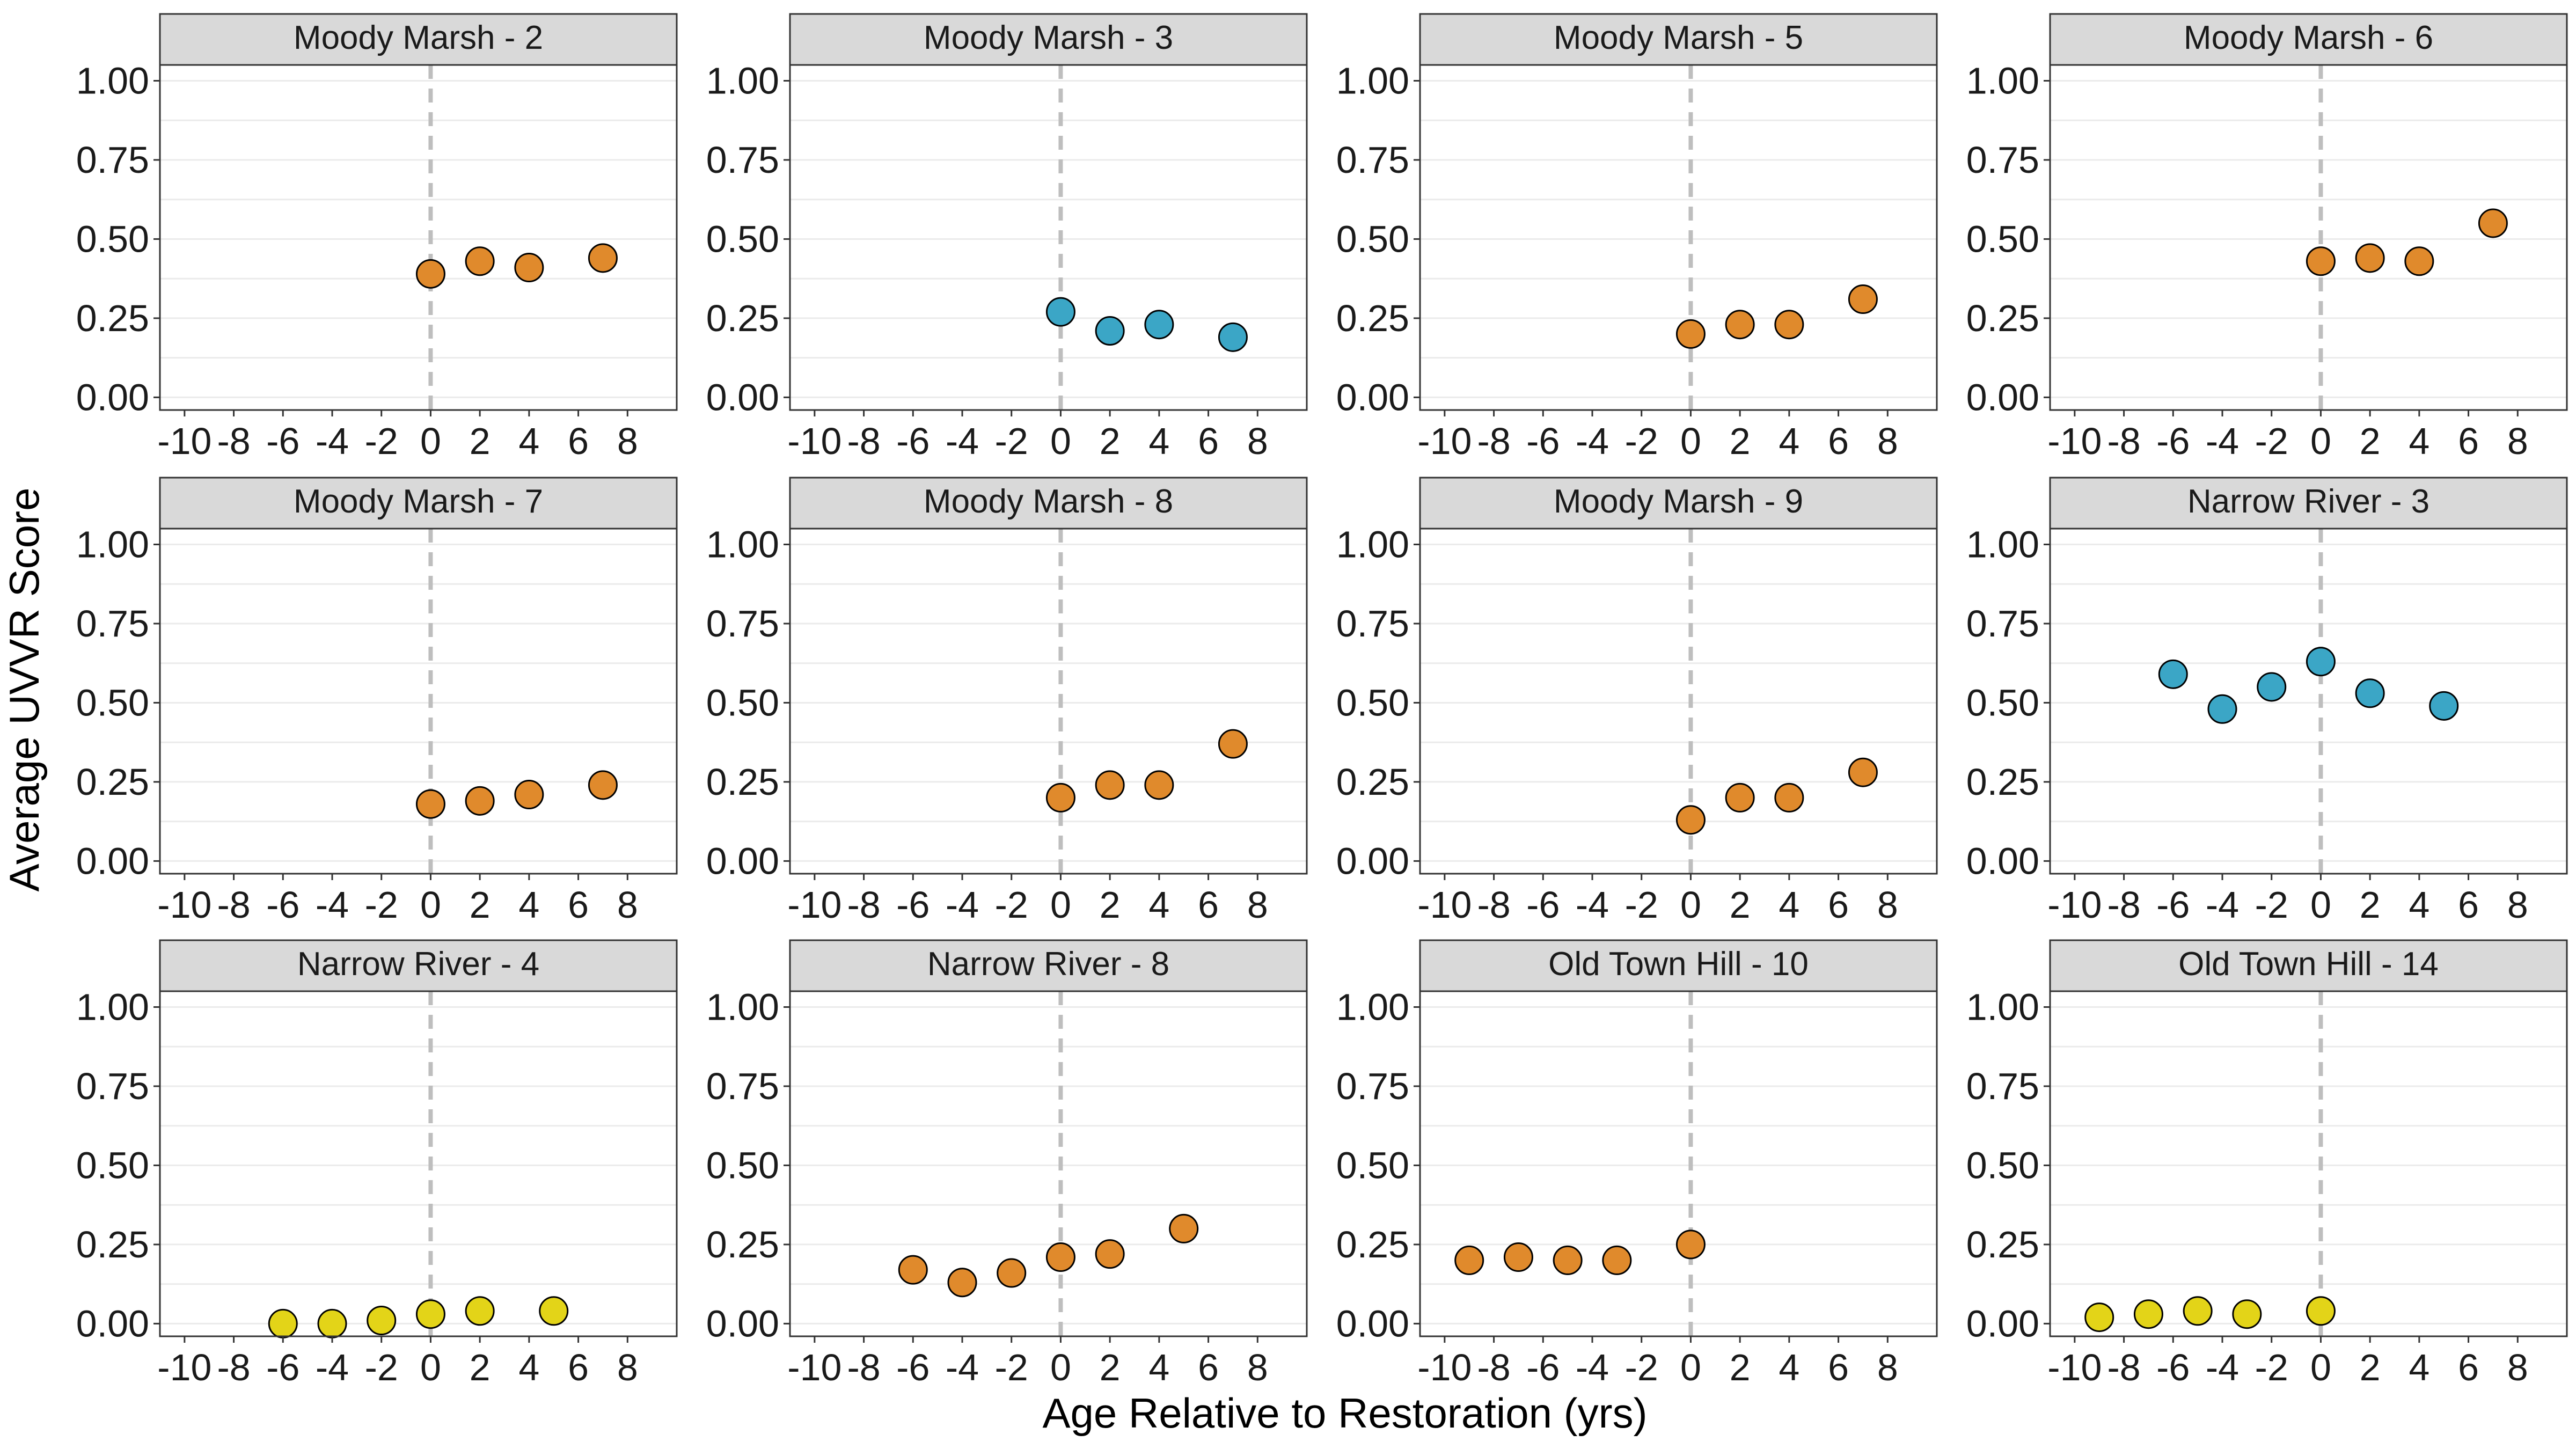  I want to click on facet-title: Narrow River - 3, so click(2308, 501).